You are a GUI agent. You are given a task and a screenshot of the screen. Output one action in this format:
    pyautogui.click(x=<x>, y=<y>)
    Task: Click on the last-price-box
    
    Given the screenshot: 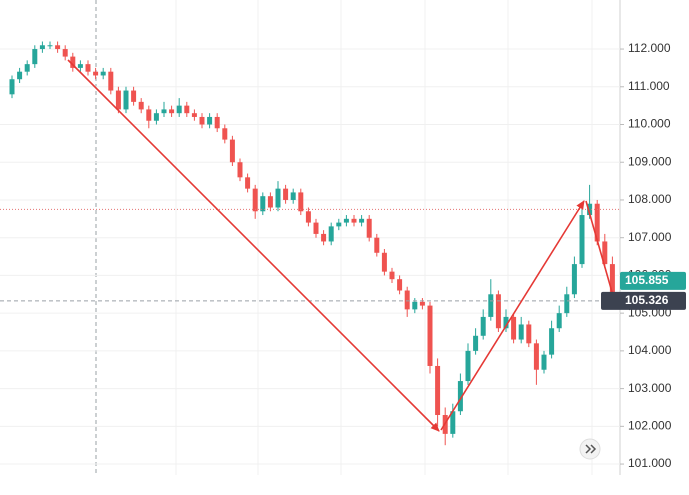 What is the action you would take?
    pyautogui.click(x=653, y=280)
    